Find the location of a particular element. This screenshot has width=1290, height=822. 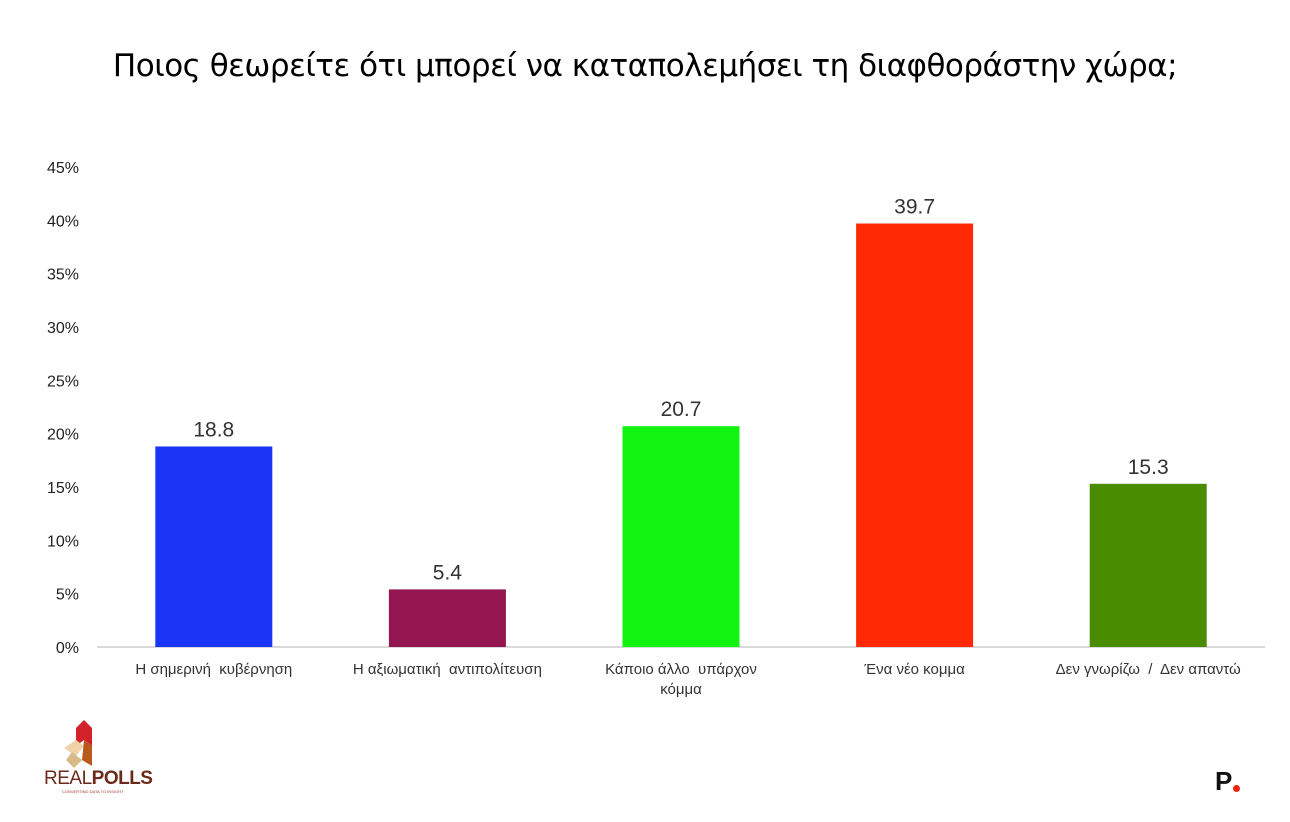

realpolls-logo-icon is located at coordinates (78, 744).